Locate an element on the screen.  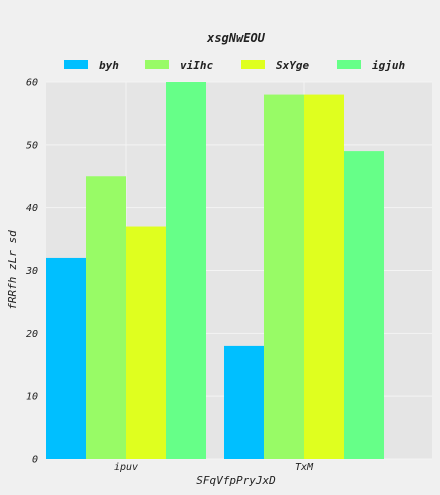
chart-title: xsgNwEOU is located at coordinates (236, 38).